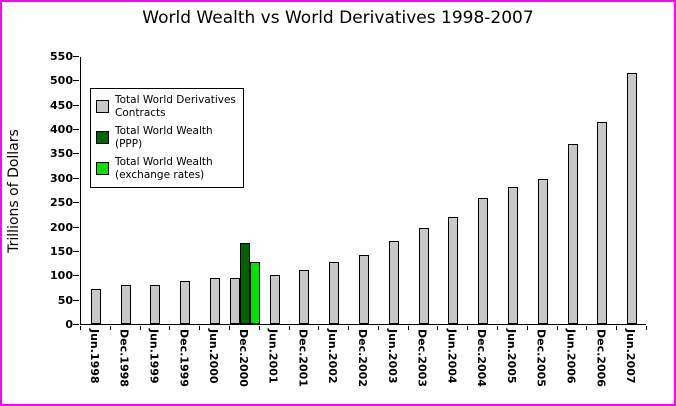 Image resolution: width=676 pixels, height=406 pixels. I want to click on legend-entry: Total World Wealth (PPP), so click(166, 137).